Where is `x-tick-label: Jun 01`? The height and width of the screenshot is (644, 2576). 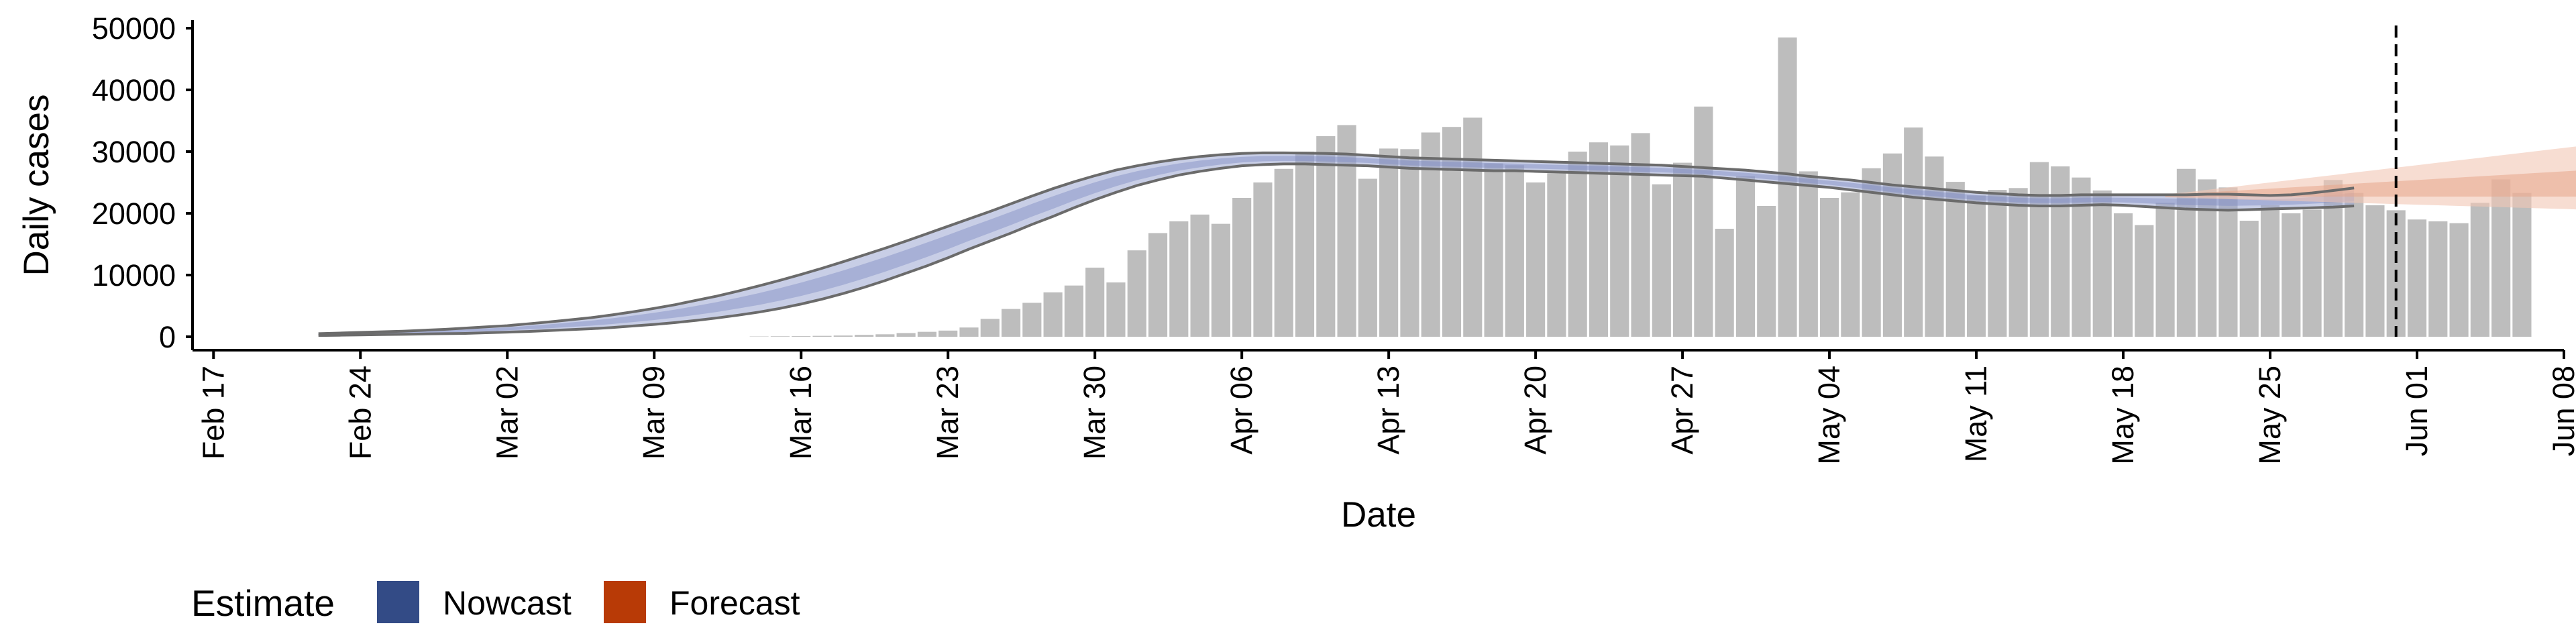 x-tick-label: Jun 01 is located at coordinates (2417, 411).